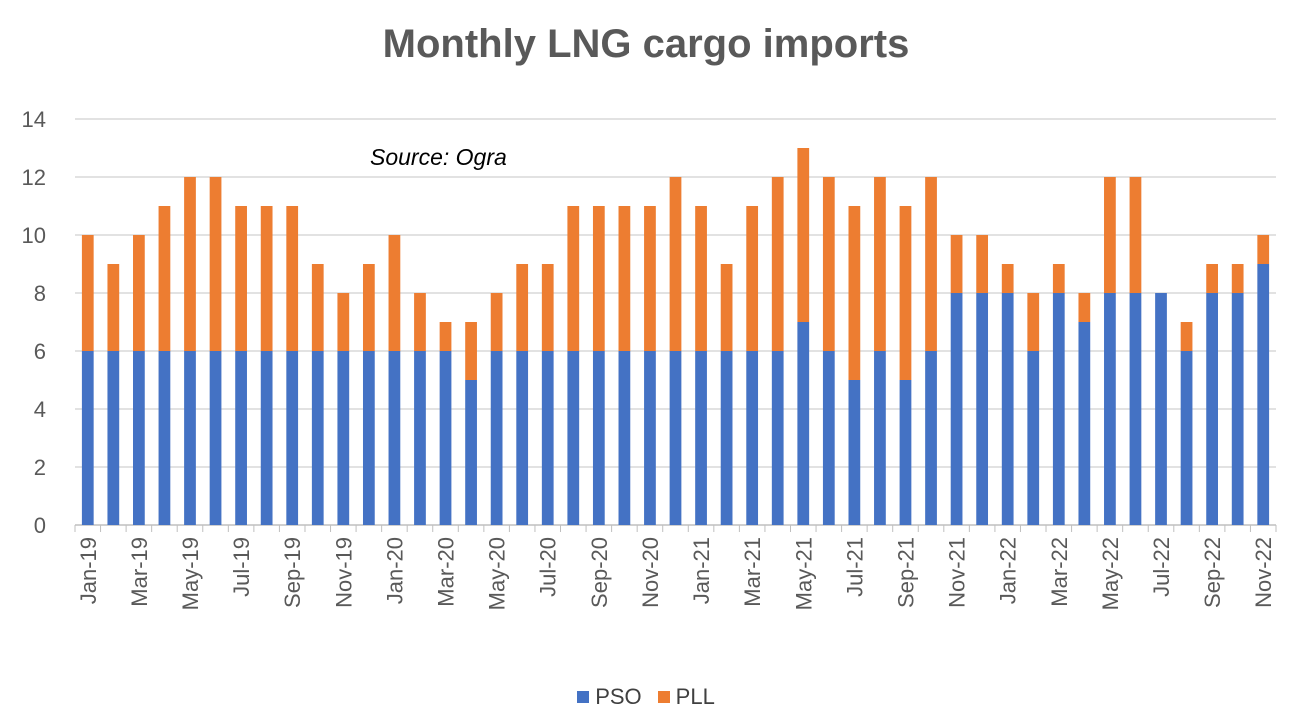  What do you see at coordinates (34, 177) in the screenshot?
I see `y-tick-label-12: 12` at bounding box center [34, 177].